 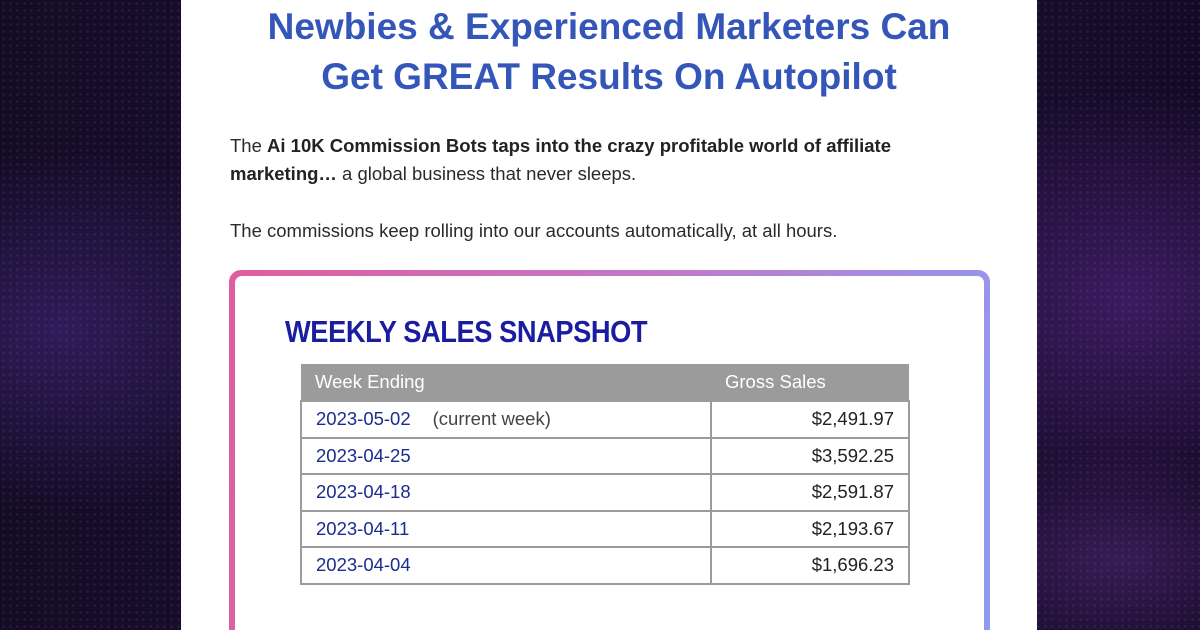 I want to click on week-note: (current week), so click(x=491, y=419).